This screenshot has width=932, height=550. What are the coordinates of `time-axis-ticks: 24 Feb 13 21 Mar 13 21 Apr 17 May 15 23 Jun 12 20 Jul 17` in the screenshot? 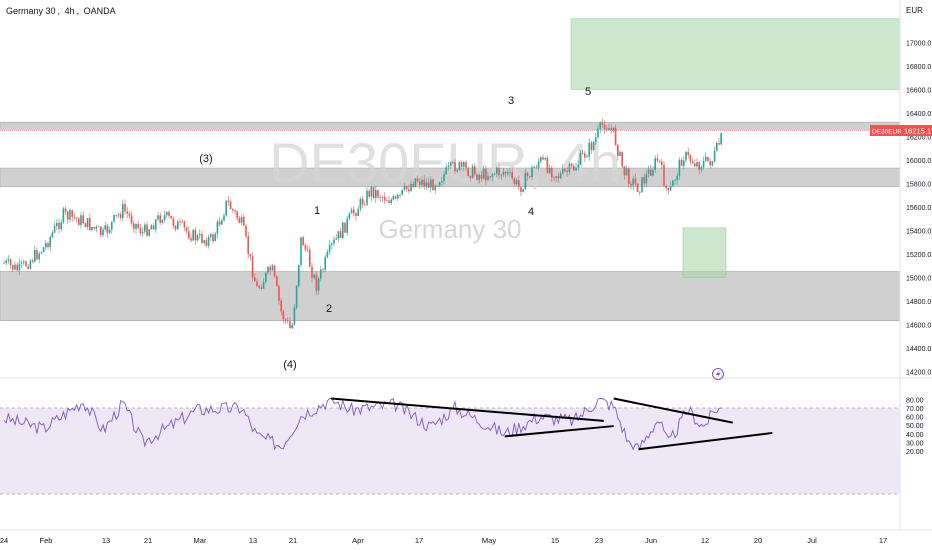 It's located at (443, 540).